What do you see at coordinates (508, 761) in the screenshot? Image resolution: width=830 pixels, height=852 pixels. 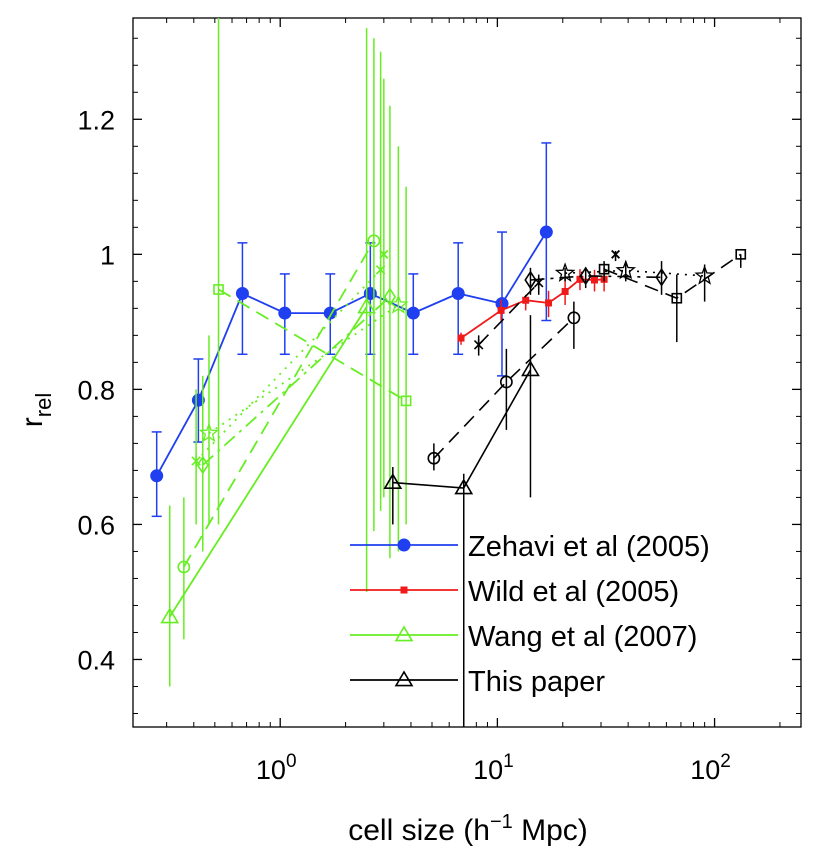 I see `x-tick-exponent: 1` at bounding box center [508, 761].